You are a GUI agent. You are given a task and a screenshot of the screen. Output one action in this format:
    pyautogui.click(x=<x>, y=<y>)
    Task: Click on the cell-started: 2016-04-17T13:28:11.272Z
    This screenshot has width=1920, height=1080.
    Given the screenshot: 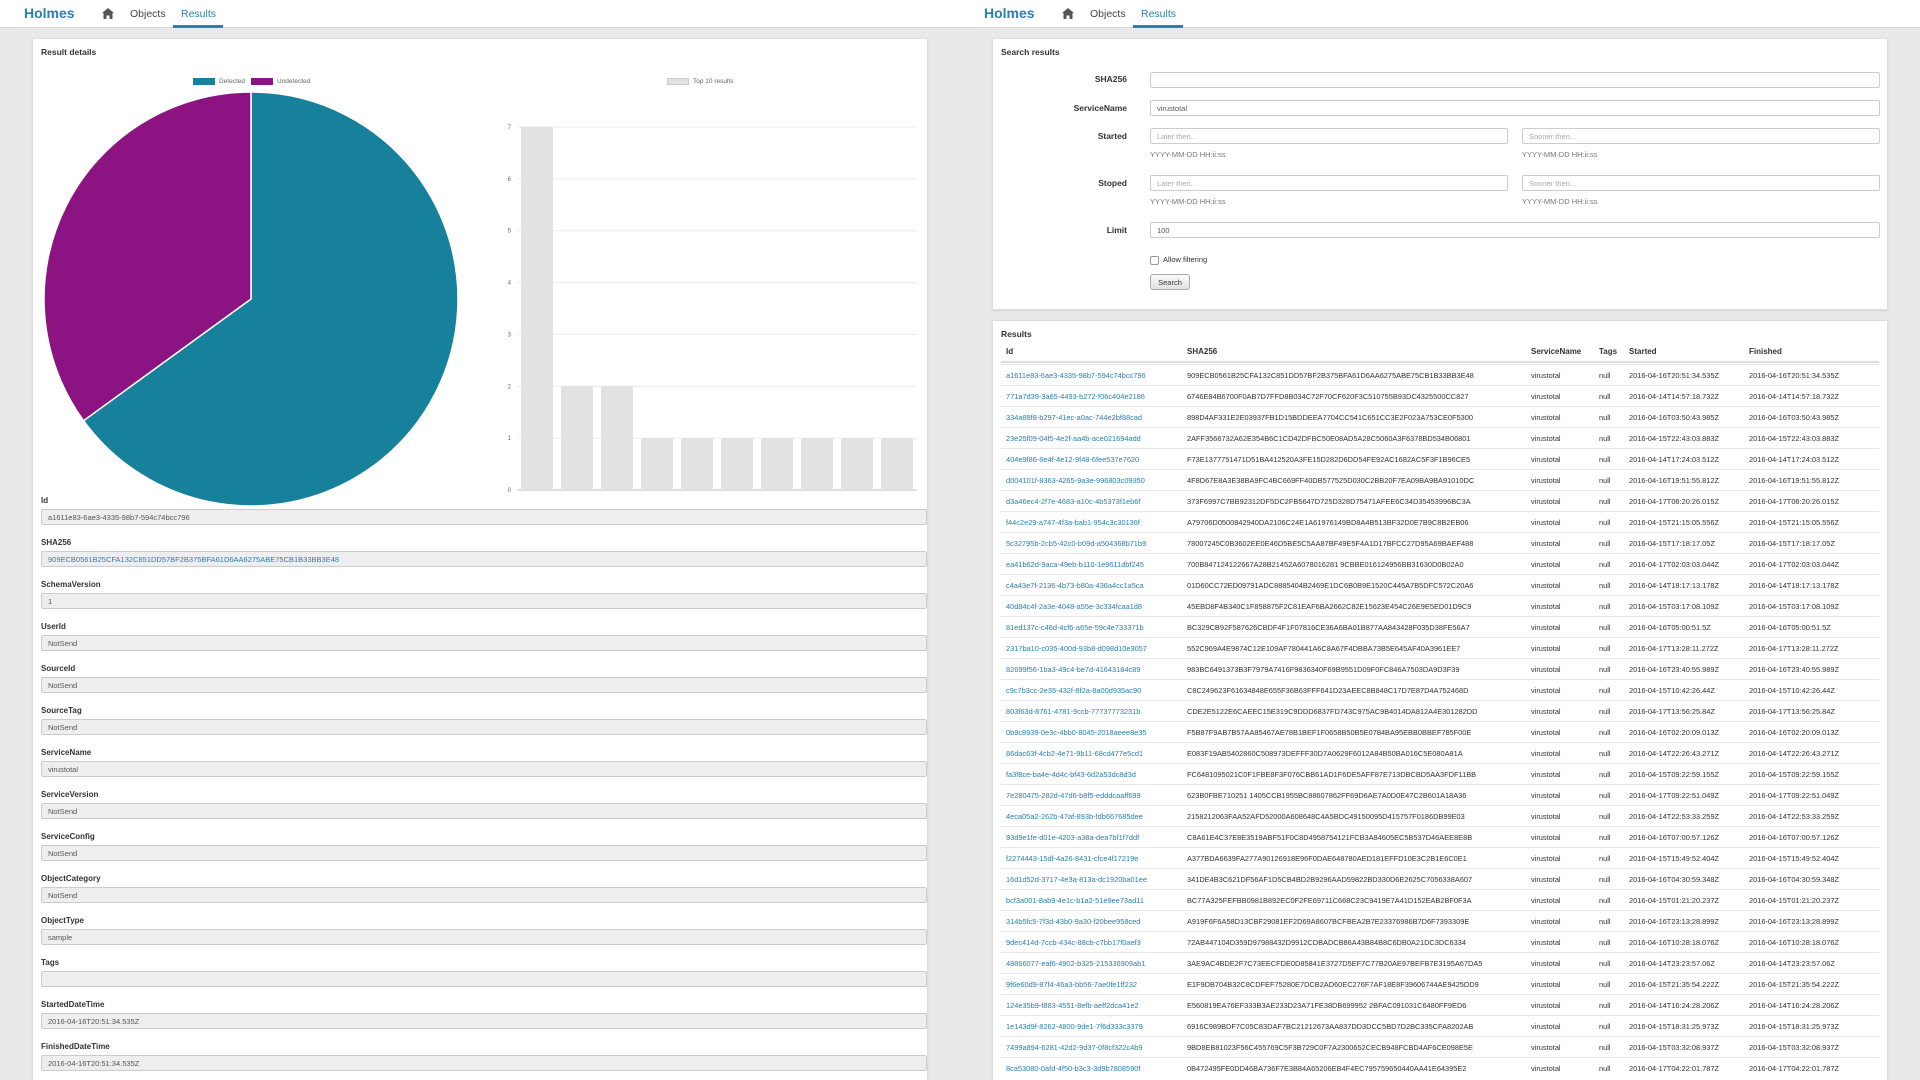 What is the action you would take?
    pyautogui.click(x=1674, y=648)
    